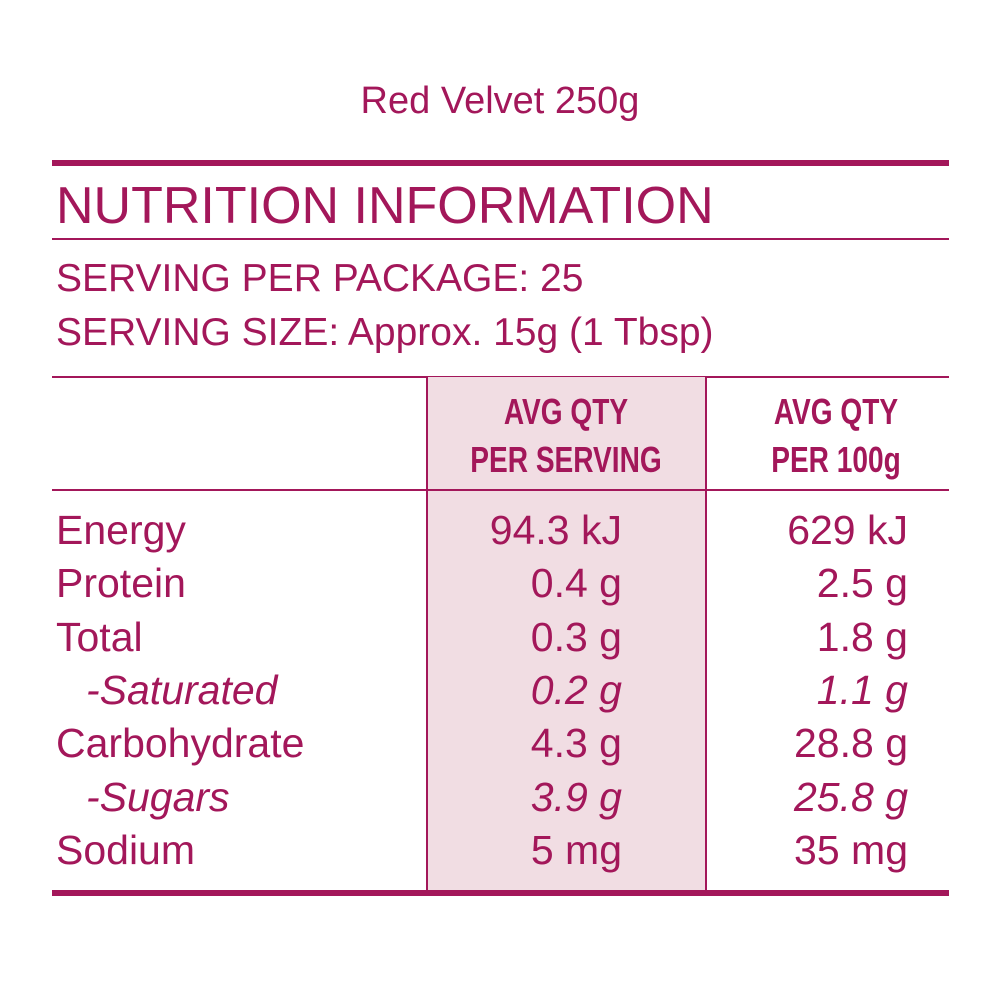 Image resolution: width=1000 pixels, height=1000 pixels. I want to click on row-value: 35 mg, so click(851, 849).